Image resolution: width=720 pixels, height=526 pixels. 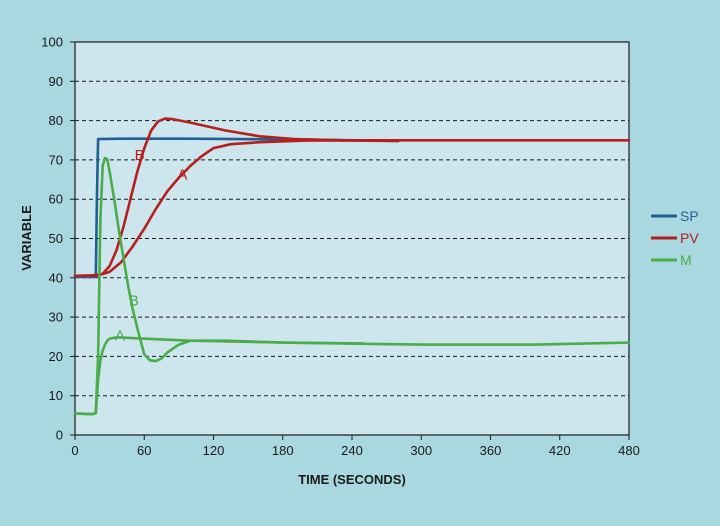 I want to click on legend-label-sp: SP, so click(x=689, y=216).